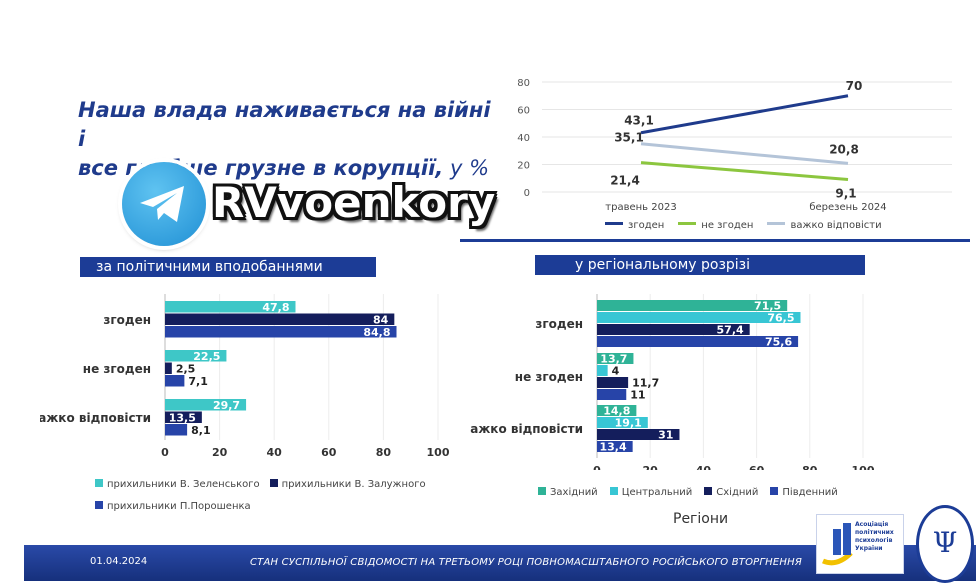 Image resolution: width=976 pixels, height=583 pixels. I want to click on regional-legend: Західний Центральний Східний Південний, so click(694, 492).